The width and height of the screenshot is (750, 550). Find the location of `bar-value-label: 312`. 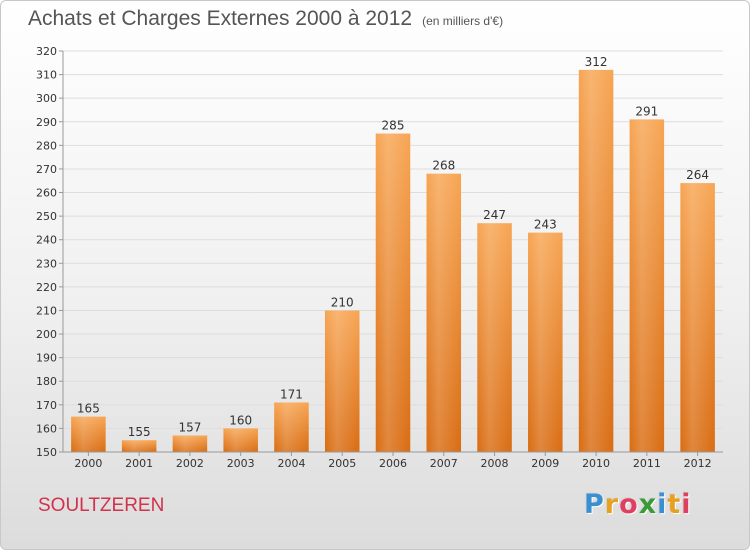

bar-value-label: 312 is located at coordinates (596, 62).